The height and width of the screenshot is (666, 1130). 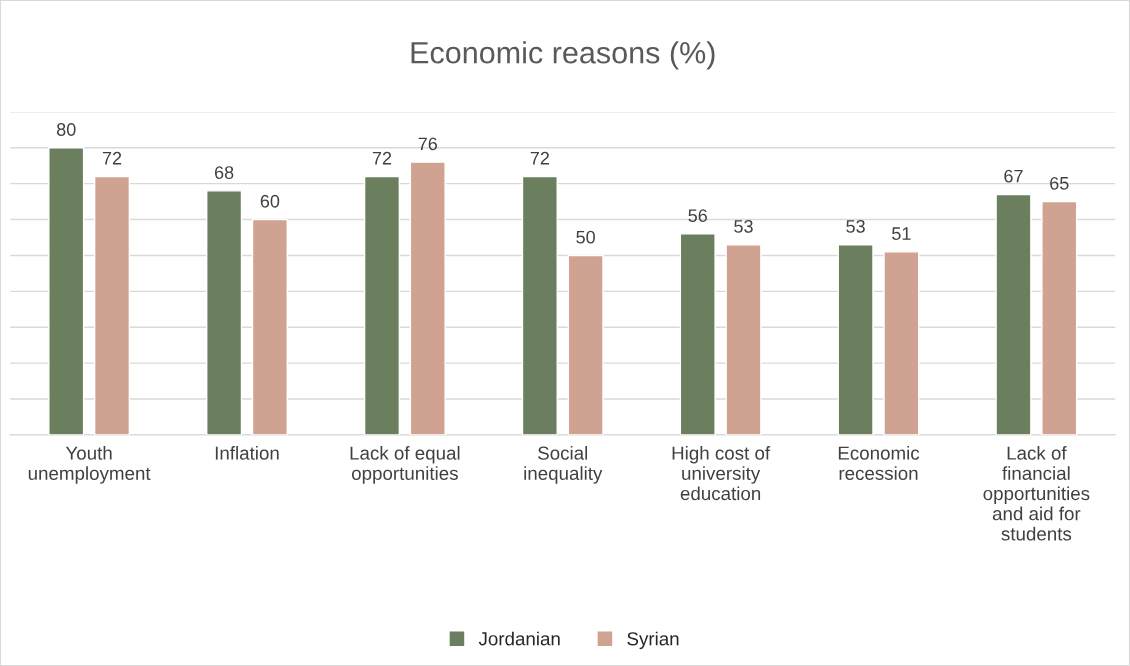 I want to click on x-tick-label: Inflation, so click(x=247, y=453).